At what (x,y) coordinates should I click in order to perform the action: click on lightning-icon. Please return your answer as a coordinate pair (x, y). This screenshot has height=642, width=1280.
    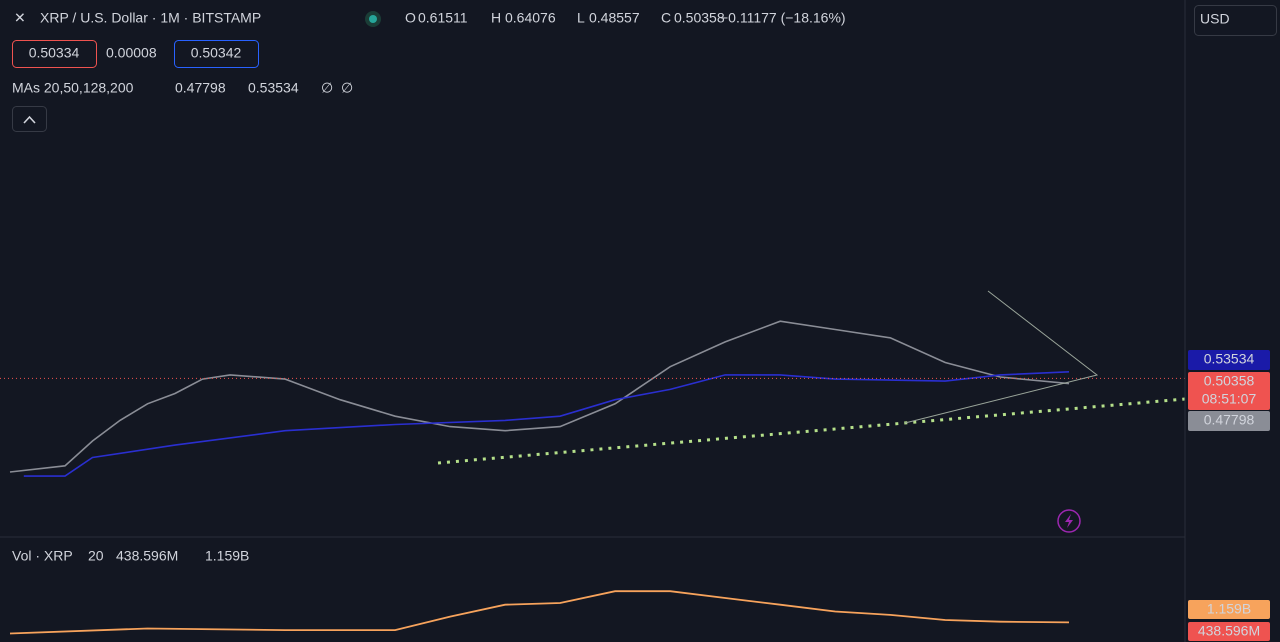
    Looking at the image, I should click on (1069, 521).